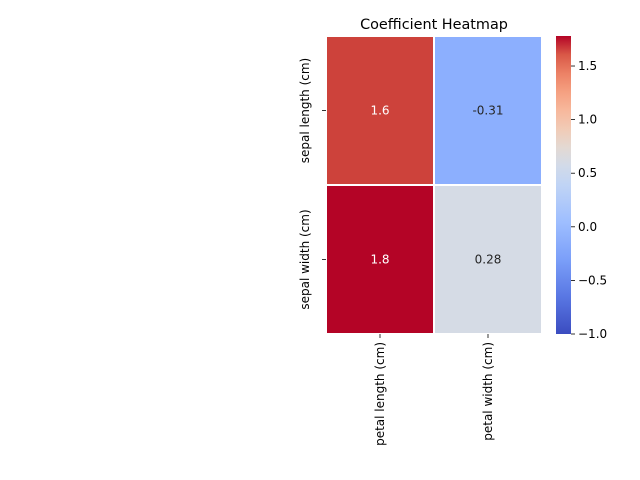 The width and height of the screenshot is (640, 480). I want to click on cell-annotation: -0.31, so click(487, 111).